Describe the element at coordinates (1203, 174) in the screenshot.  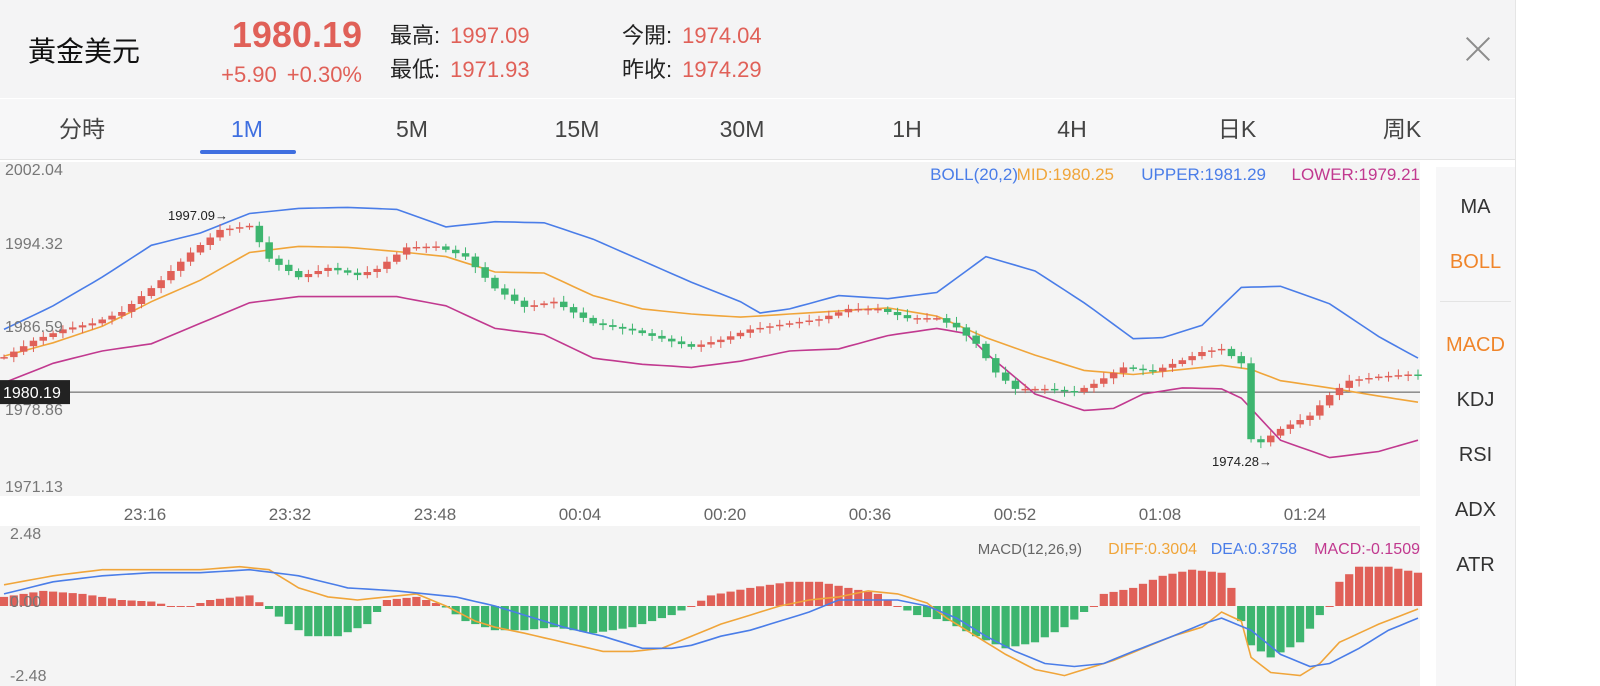
I see `boll-upper-label: UPPER:1981.29` at that location.